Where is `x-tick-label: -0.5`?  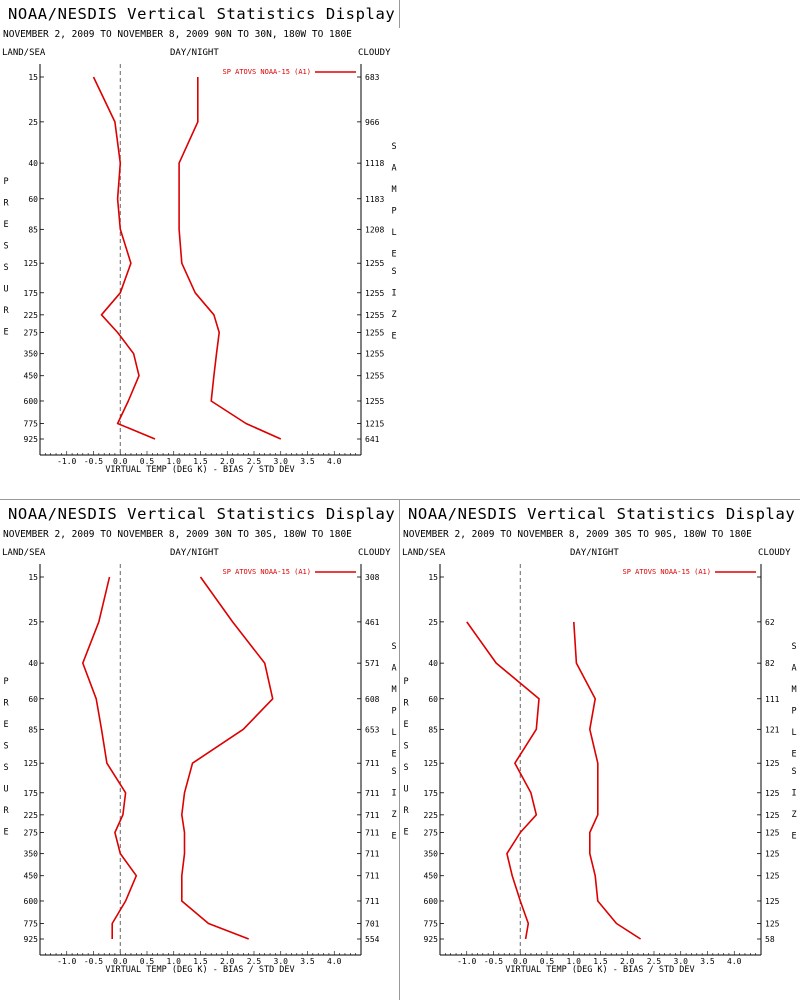 x-tick-label: -0.5 is located at coordinates (93, 961).